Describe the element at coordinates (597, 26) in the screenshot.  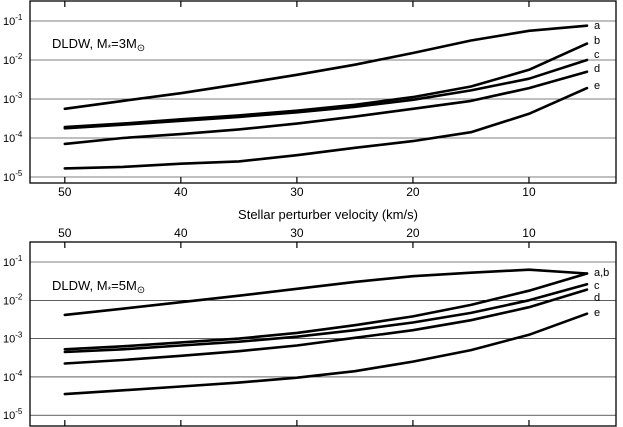
I see `series-label-a: a` at that location.